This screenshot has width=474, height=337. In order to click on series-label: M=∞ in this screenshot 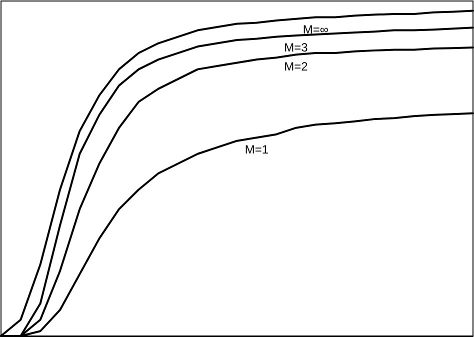, I will do `click(315, 29)`.